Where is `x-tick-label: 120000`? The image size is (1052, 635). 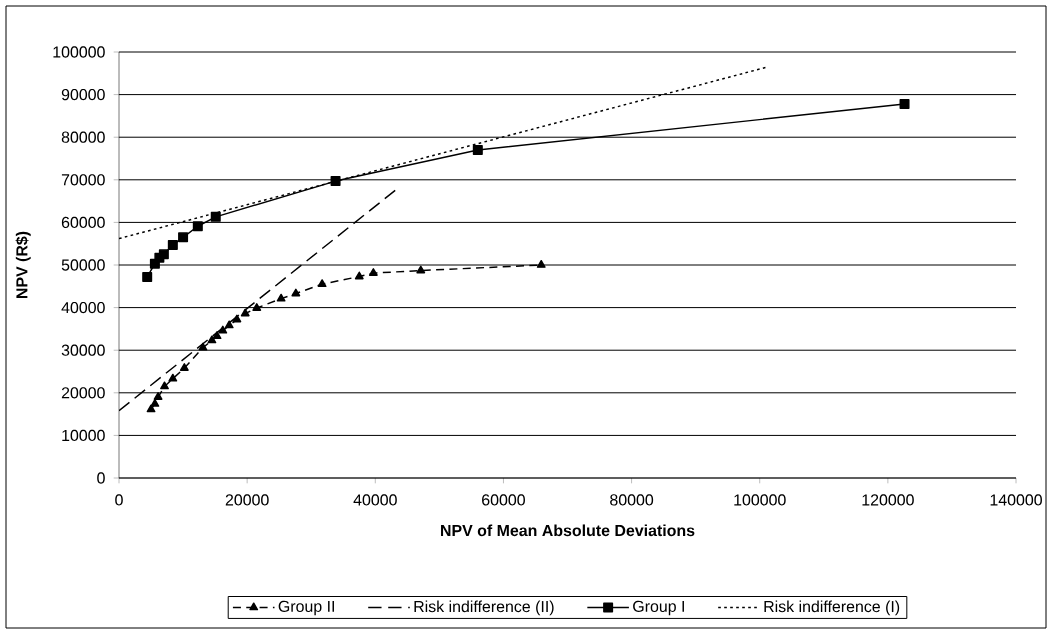
x-tick-label: 120000 is located at coordinates (888, 500).